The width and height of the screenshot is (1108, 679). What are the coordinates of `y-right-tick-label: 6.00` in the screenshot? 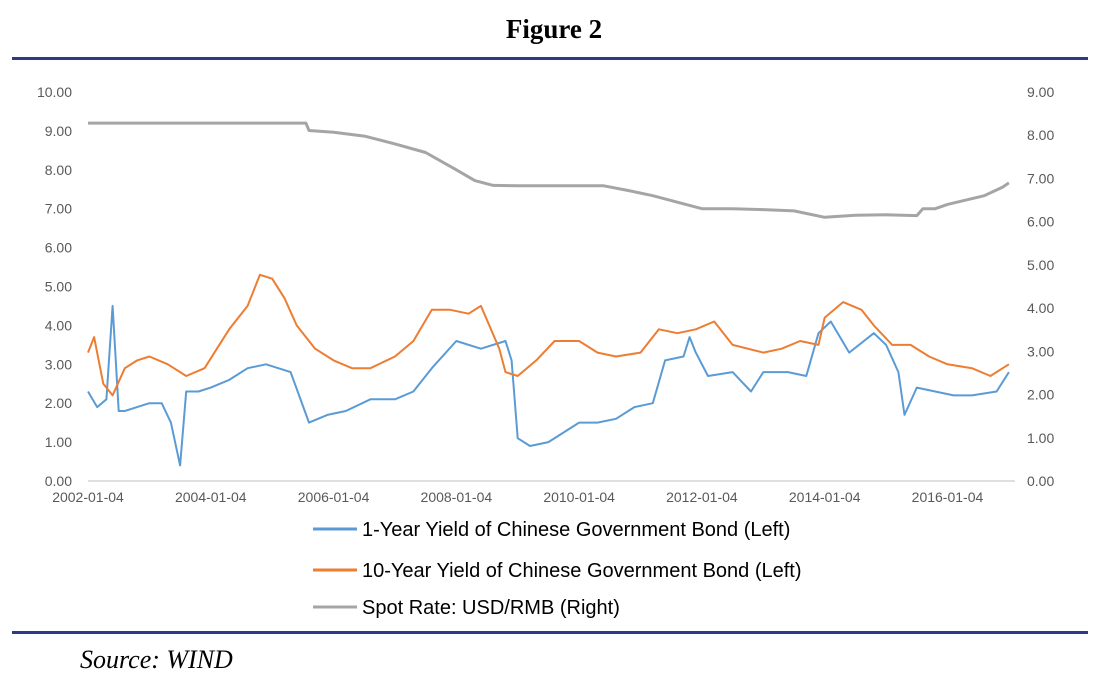 It's located at (1040, 222).